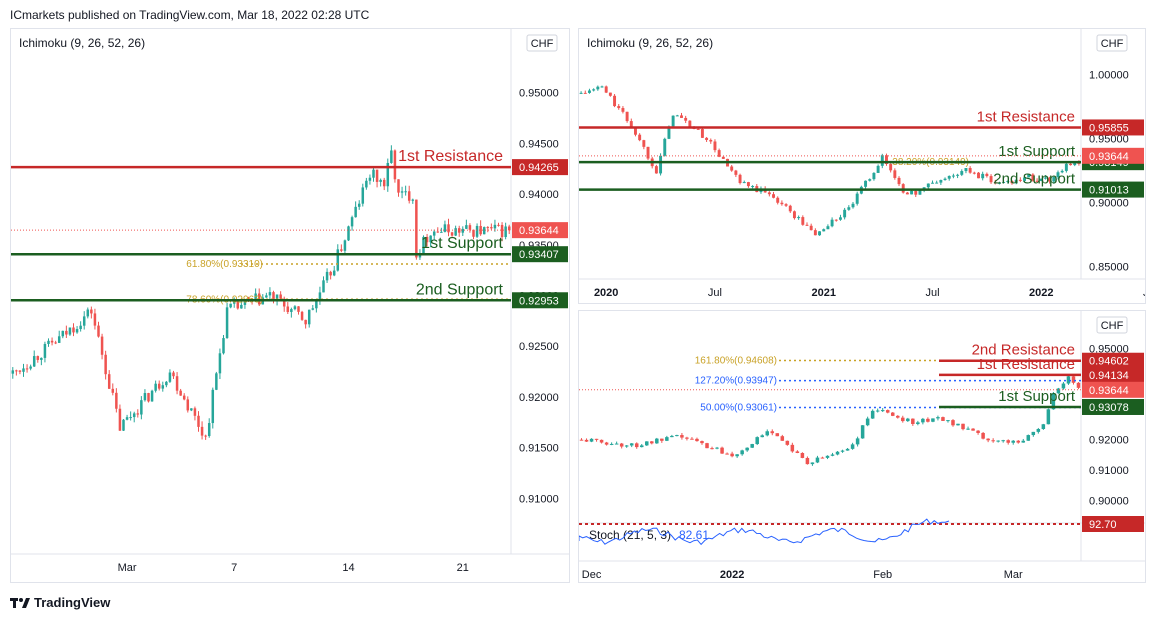 The height and width of the screenshot is (620, 1155). I want to click on price-tag-label: 0.92953, so click(539, 301).